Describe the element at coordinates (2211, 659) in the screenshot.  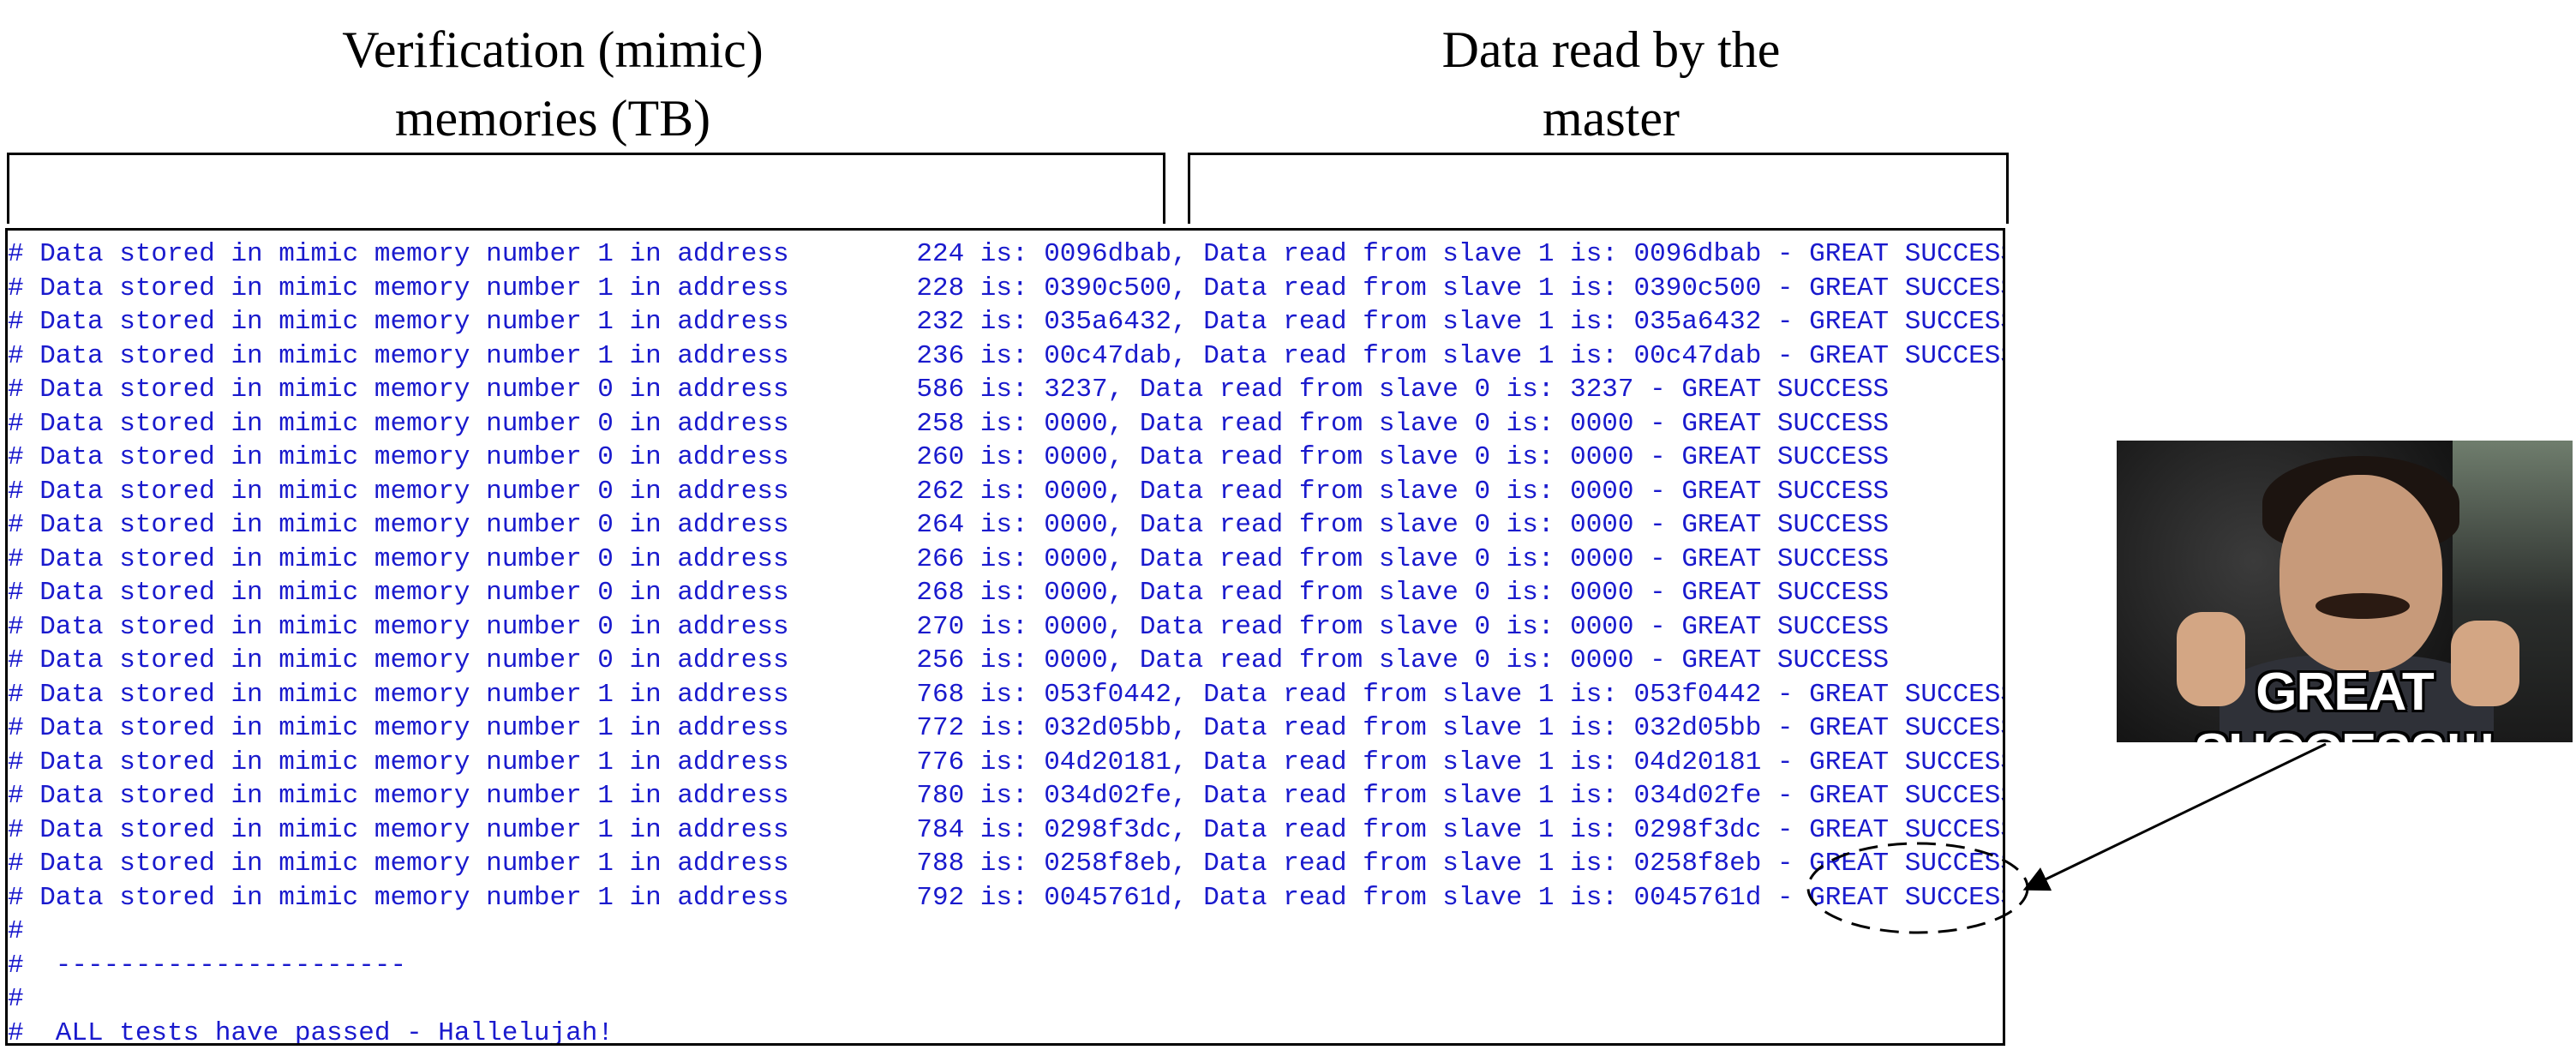
I see `thumbs-up-left-icon` at that location.